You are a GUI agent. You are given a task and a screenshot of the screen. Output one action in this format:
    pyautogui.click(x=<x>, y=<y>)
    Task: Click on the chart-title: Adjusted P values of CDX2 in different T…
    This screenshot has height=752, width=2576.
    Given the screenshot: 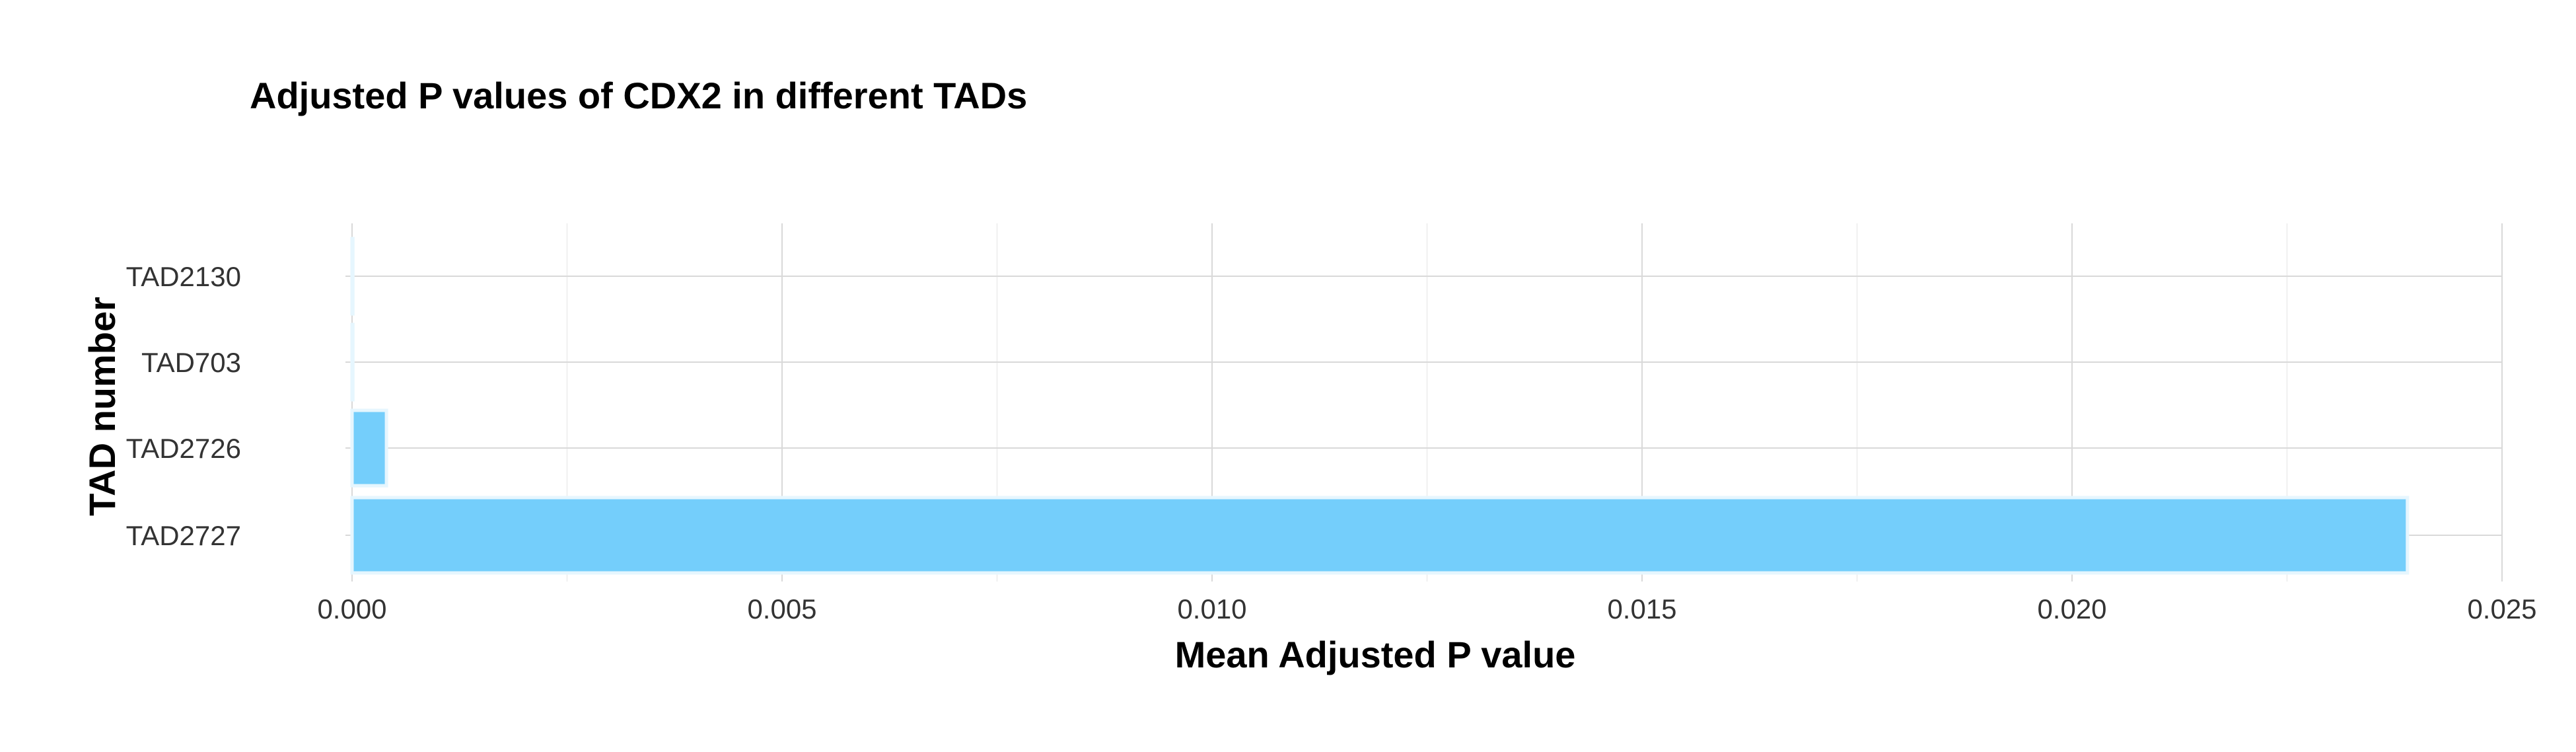 What is the action you would take?
    pyautogui.click(x=638, y=95)
    